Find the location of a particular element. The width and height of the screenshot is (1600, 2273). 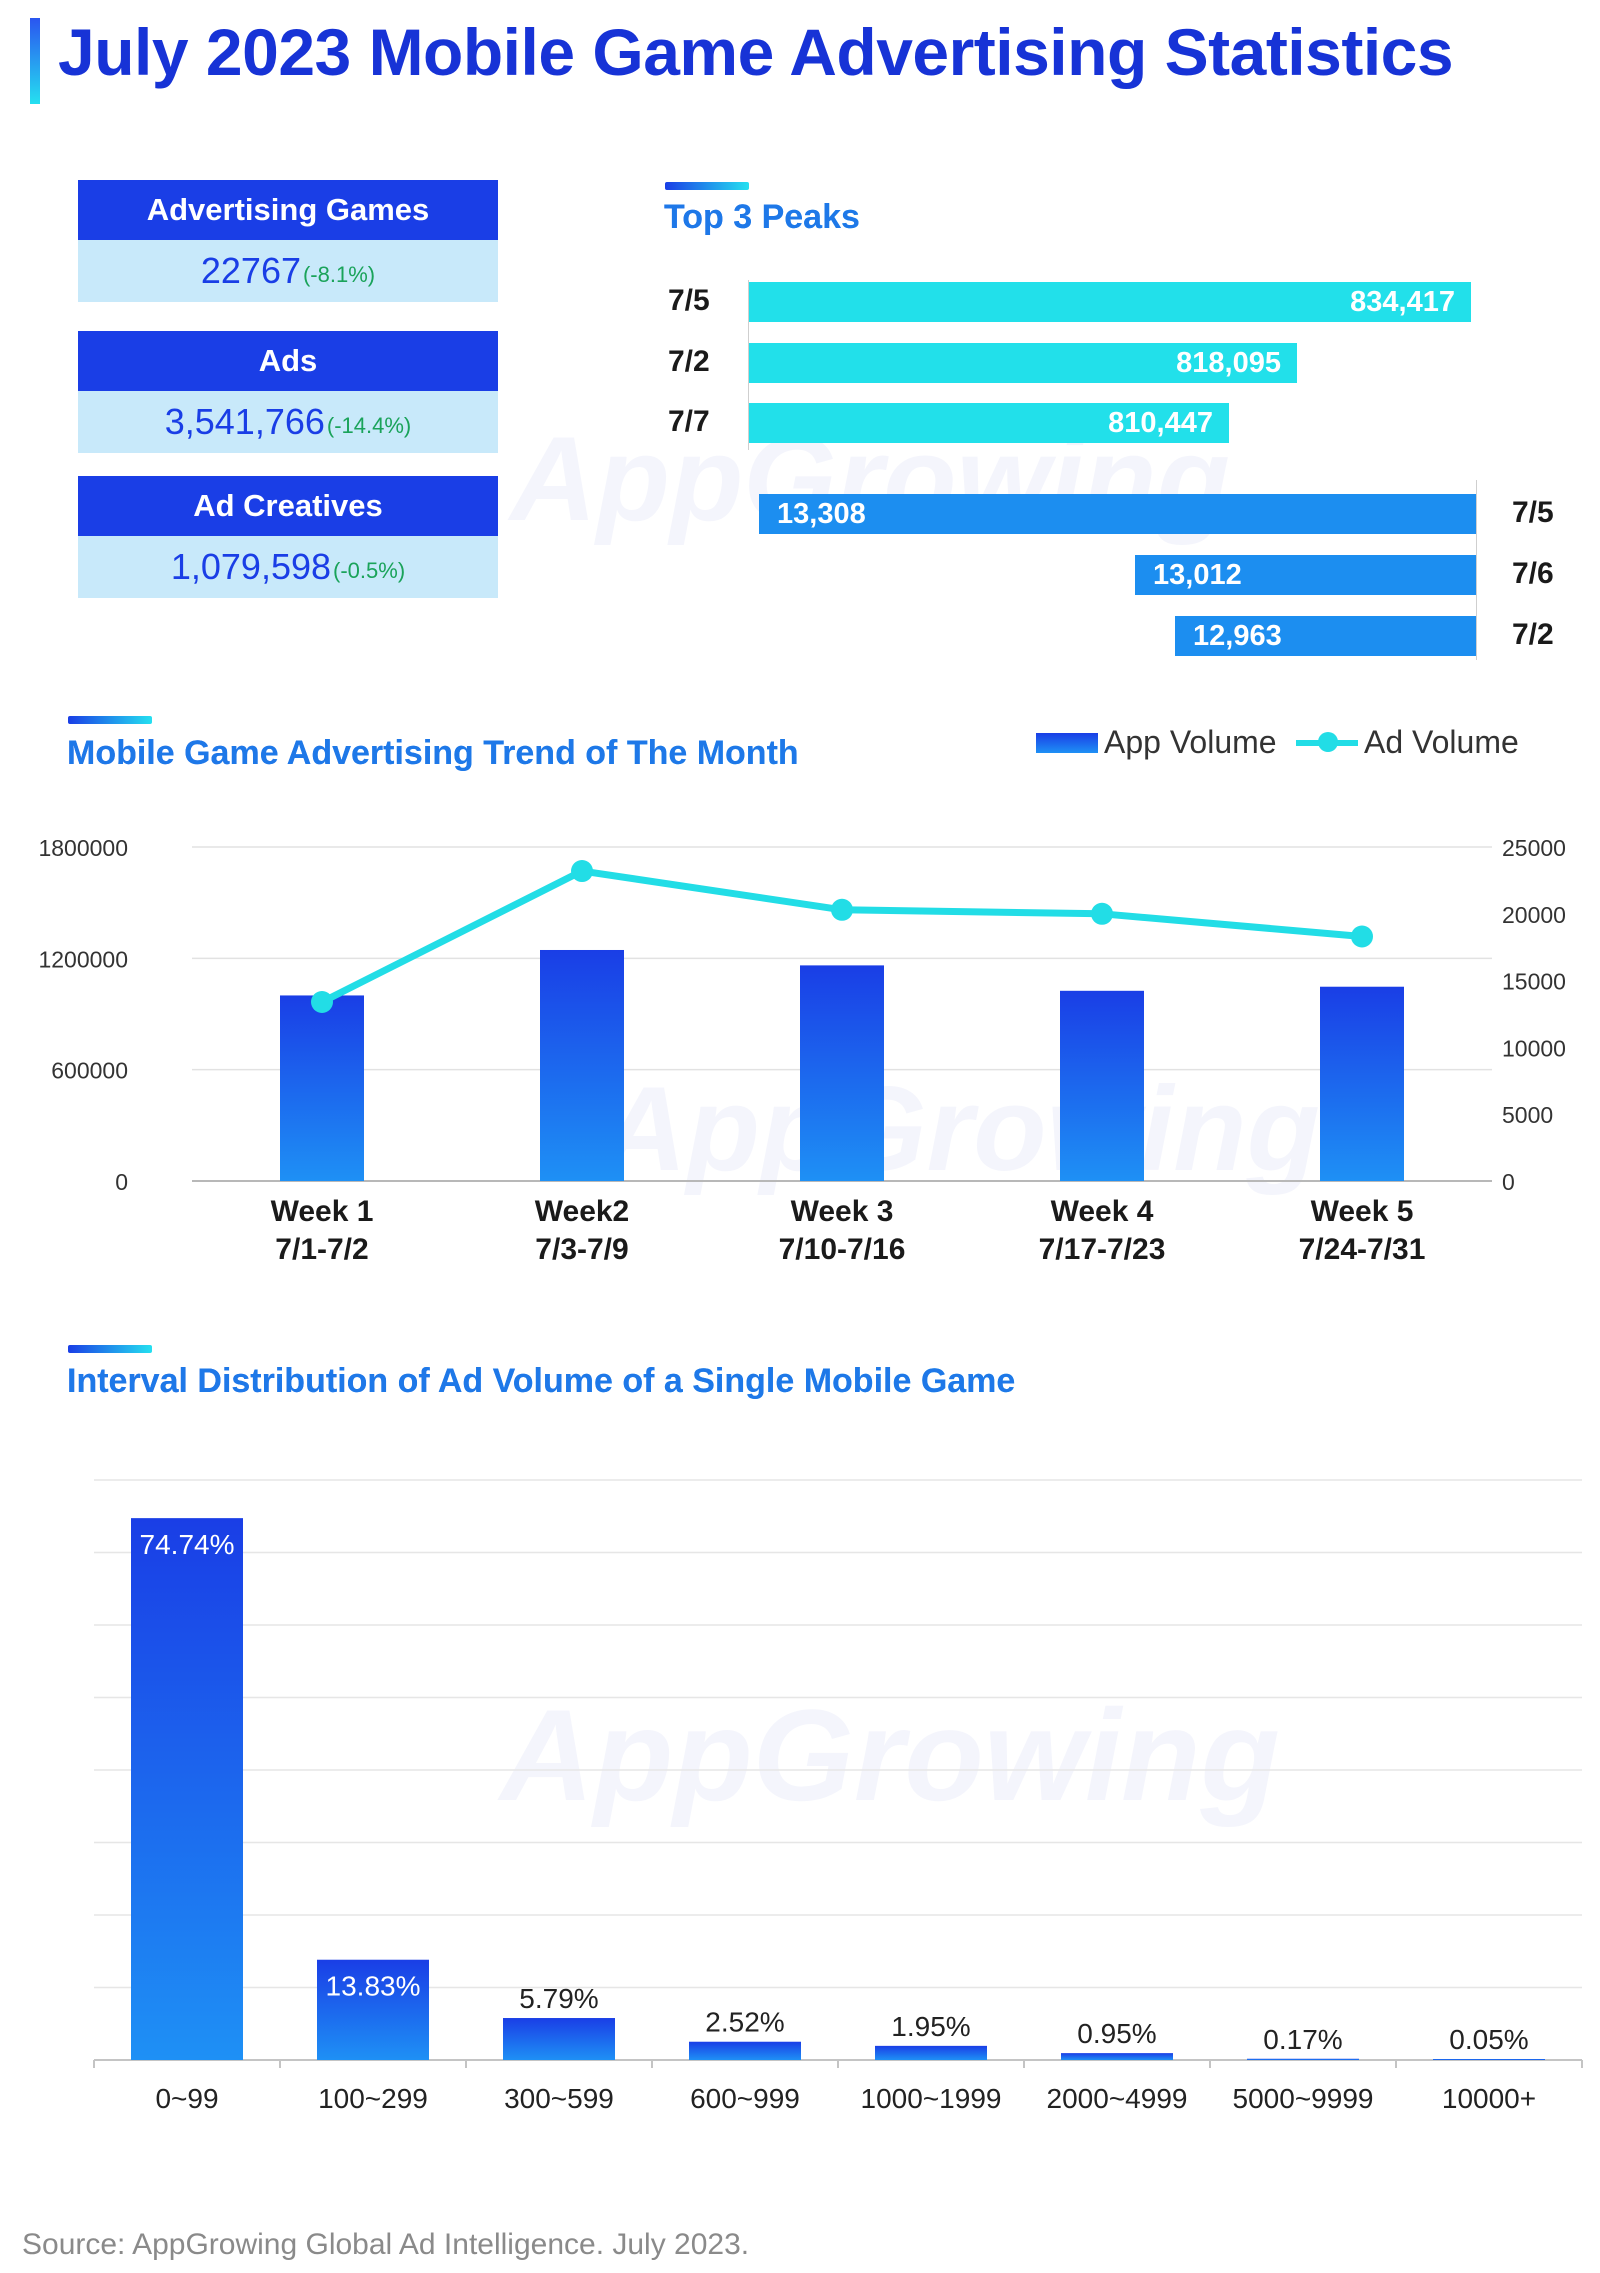

y-left-tick: 0 is located at coordinates (121, 1182).